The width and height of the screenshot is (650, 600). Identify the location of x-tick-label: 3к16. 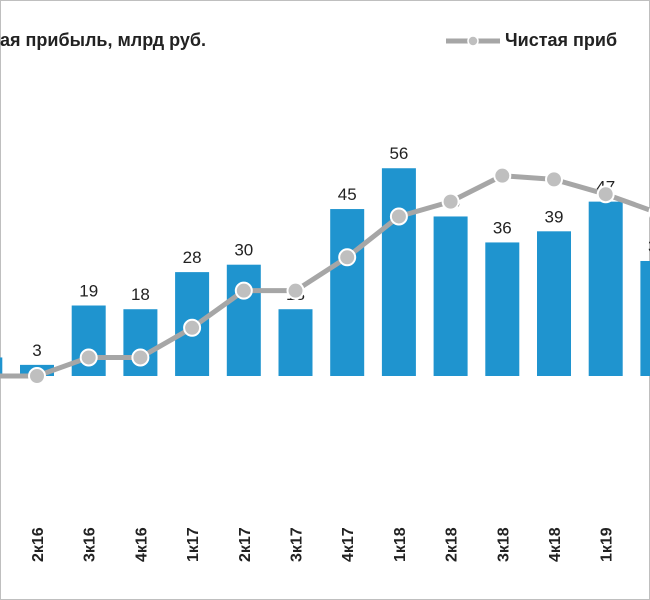
(90, 544).